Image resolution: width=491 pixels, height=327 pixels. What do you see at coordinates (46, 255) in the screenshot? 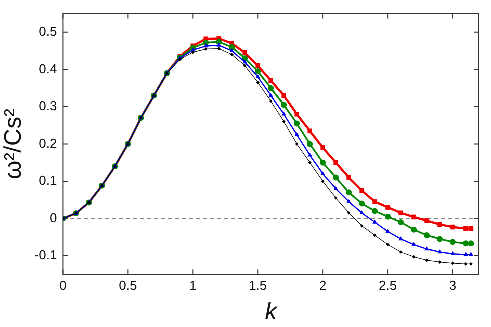
I see `y-tick-label: -0.1` at bounding box center [46, 255].